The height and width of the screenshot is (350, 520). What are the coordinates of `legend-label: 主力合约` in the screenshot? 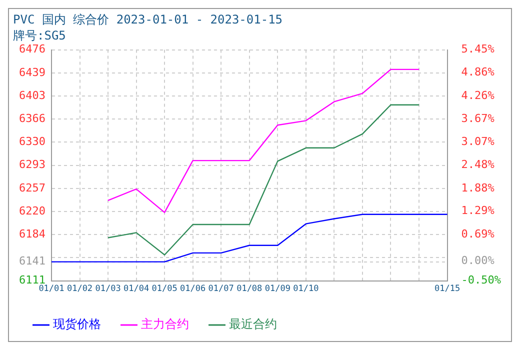 It's located at (165, 324).